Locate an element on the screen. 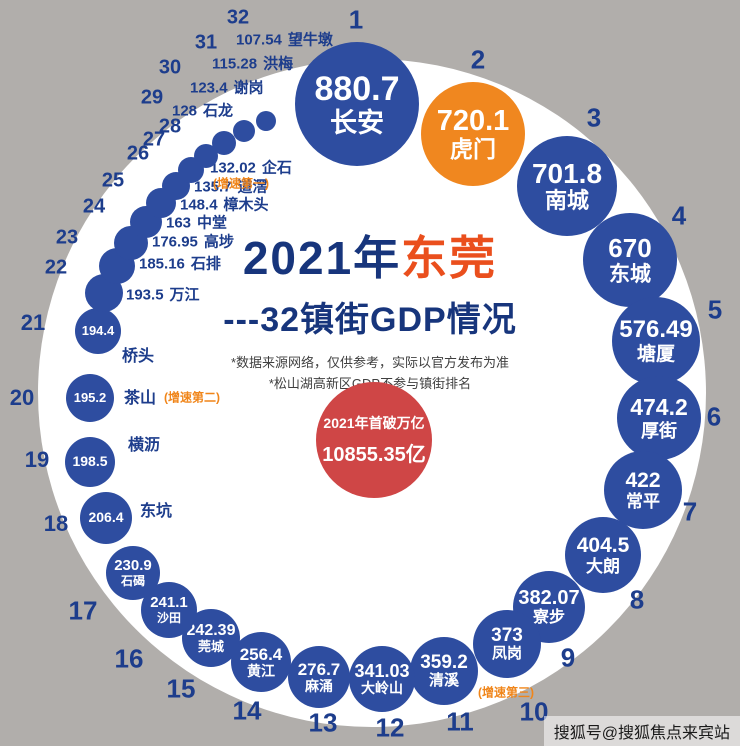 Image resolution: width=740 pixels, height=746 pixels. bubble-name: 沙田 is located at coordinates (168, 617).